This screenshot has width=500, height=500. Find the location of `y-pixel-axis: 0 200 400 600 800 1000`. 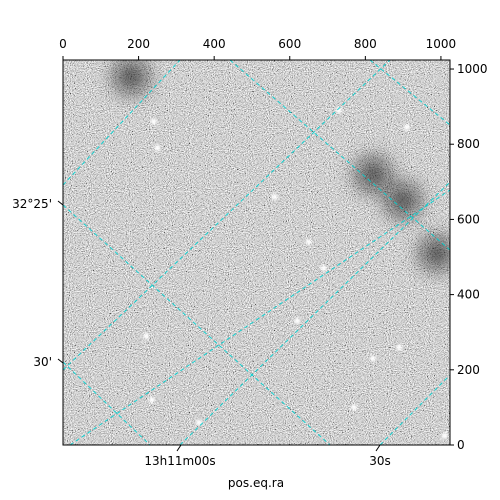

y-pixel-axis: 0 200 400 600 800 1000 is located at coordinates (469, 257).